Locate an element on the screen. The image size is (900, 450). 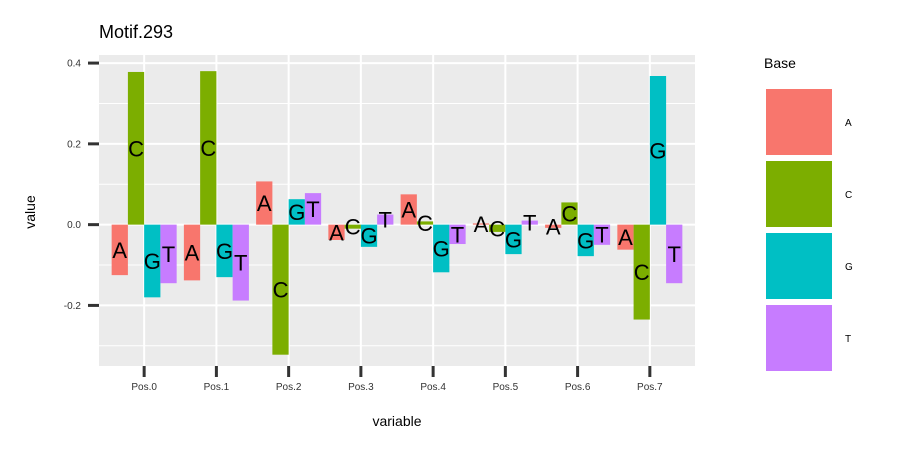
bar-label-Pos.4-T: T is located at coordinates (457, 234).